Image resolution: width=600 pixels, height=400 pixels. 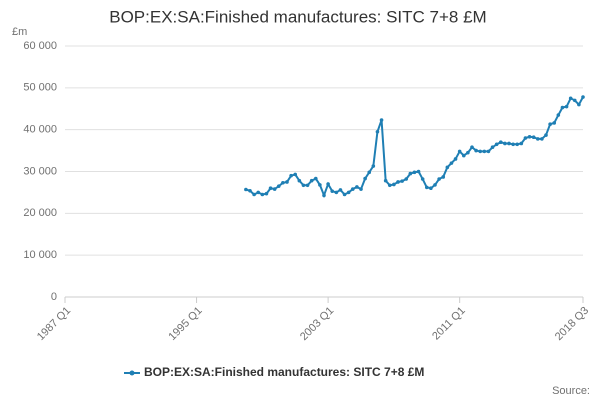 I want to click on source: Source:, so click(x=571, y=391).